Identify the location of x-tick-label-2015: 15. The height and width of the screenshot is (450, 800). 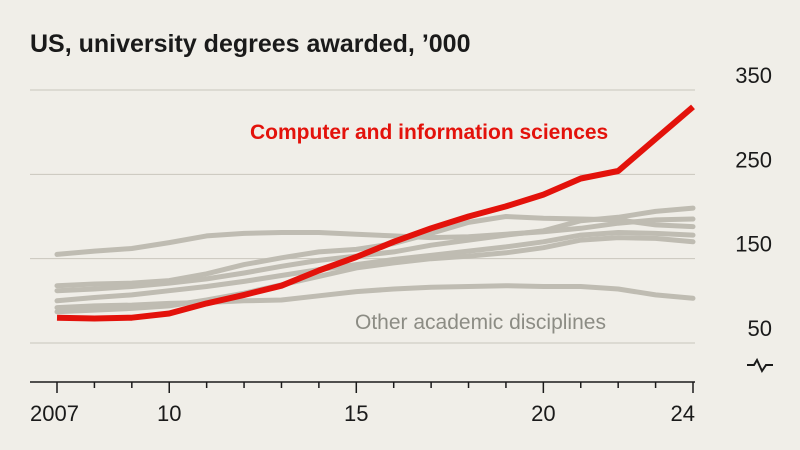
(356, 413).